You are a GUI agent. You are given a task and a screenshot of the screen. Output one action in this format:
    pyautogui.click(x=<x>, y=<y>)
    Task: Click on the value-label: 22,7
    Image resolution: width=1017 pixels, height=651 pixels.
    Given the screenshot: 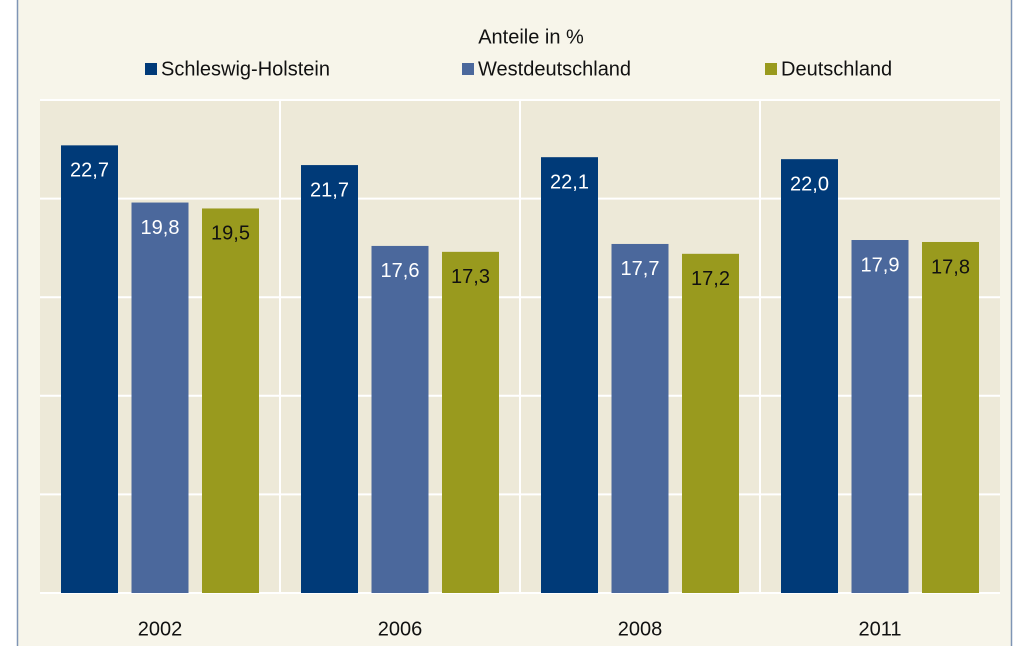 What is the action you would take?
    pyautogui.click(x=89, y=171)
    